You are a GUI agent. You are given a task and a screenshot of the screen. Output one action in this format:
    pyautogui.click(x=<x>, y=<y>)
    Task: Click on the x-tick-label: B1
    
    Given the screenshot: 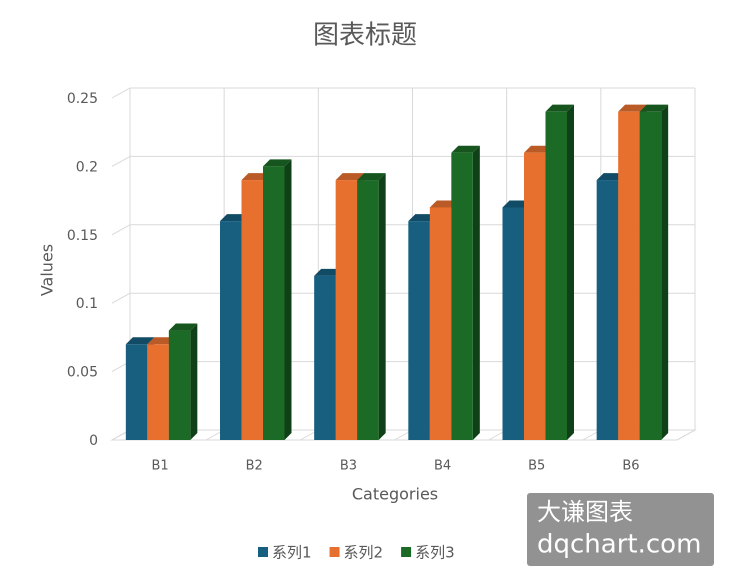 What is the action you would take?
    pyautogui.click(x=159, y=466)
    